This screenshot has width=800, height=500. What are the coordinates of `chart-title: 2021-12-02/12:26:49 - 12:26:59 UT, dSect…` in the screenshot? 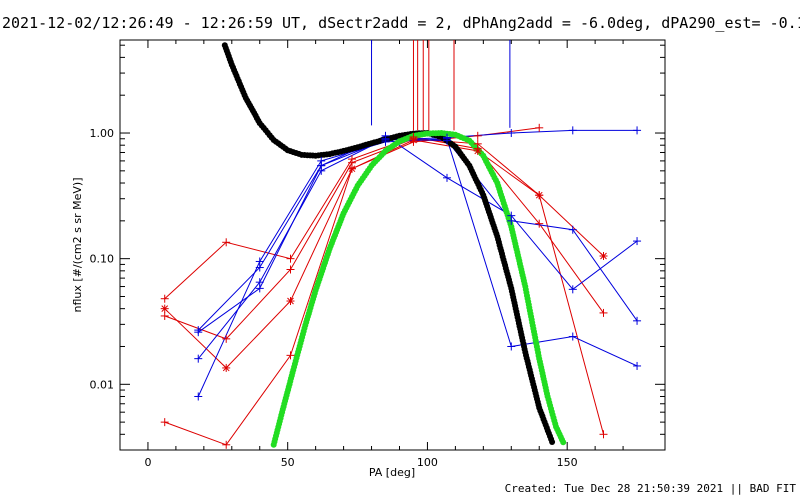 It's located at (401, 23).